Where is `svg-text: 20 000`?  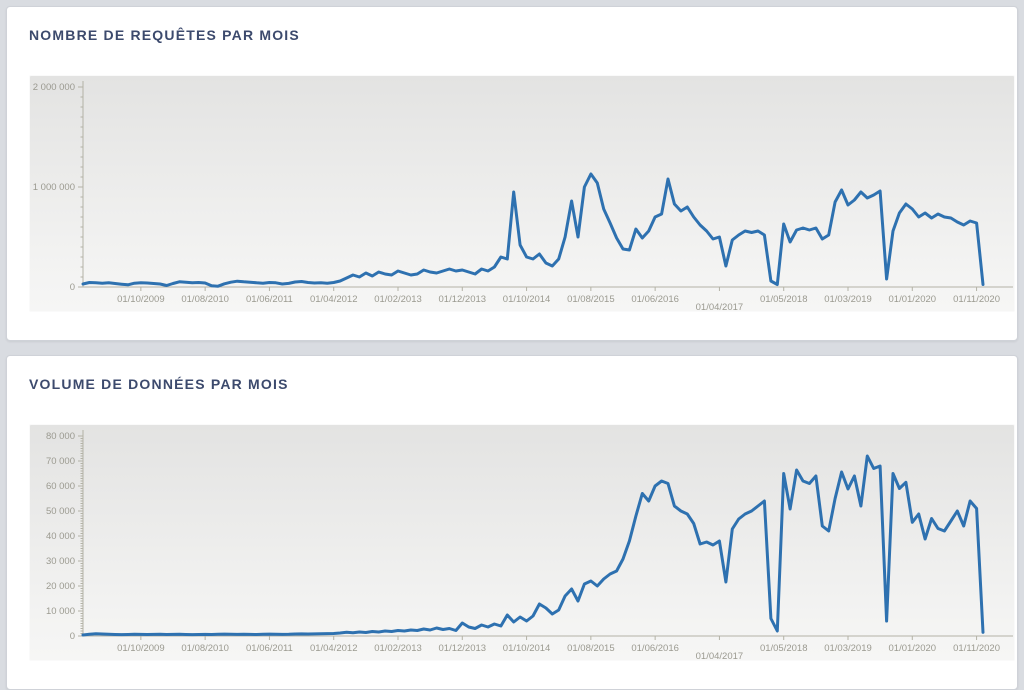
svg-text: 20 000 is located at coordinates (60, 586).